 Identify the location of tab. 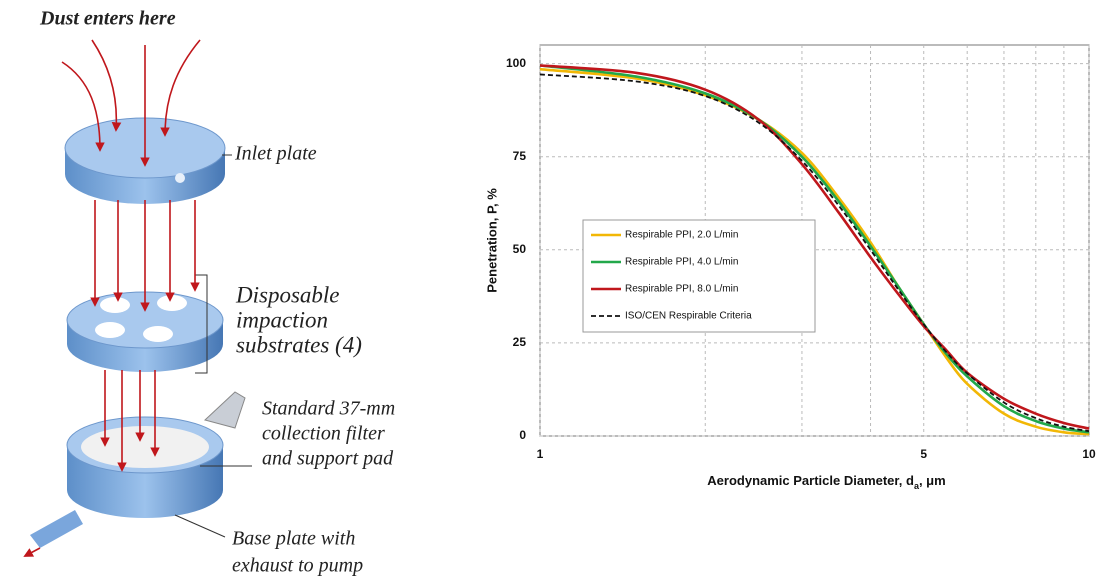
(224, 410).